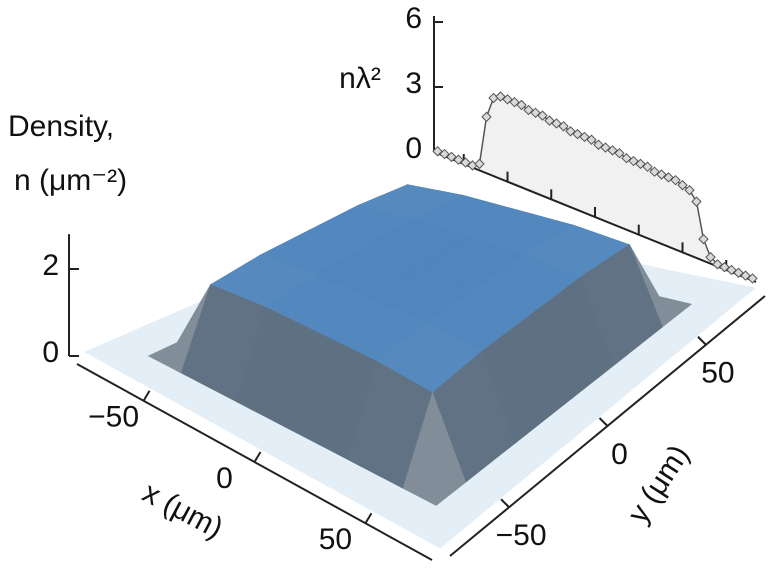 The image size is (768, 584). Describe the element at coordinates (182, 510) in the screenshot. I see `x-axis-label: x (μm)` at that location.